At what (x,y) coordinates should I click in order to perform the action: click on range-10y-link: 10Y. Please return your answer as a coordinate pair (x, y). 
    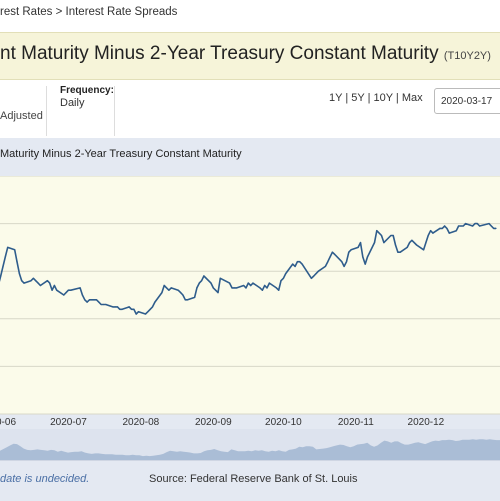
    Looking at the image, I should click on (383, 98).